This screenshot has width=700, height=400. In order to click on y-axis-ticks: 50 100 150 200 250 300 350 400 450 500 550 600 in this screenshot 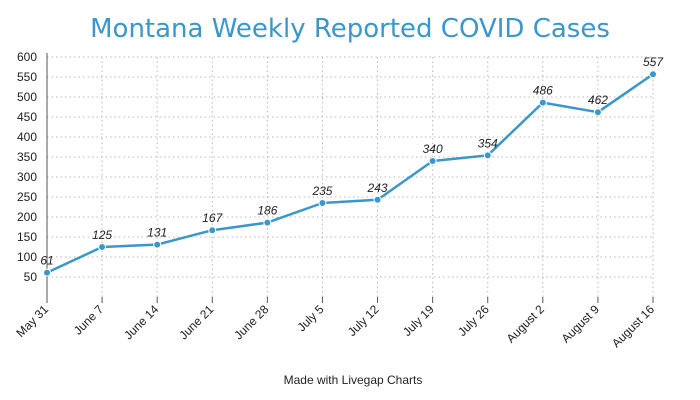, I will do `click(27, 167)`.